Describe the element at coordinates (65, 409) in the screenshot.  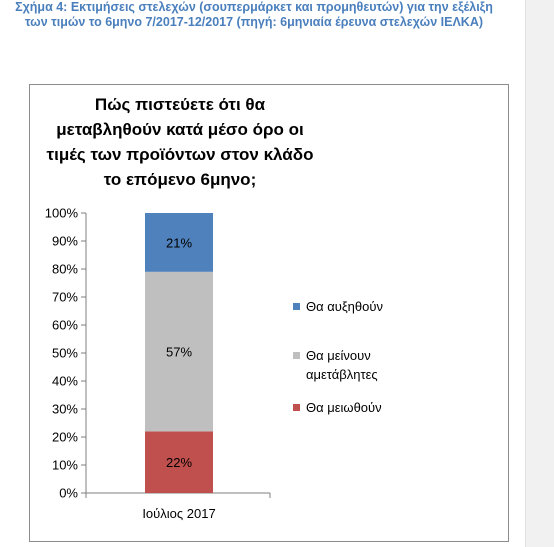
I see `y-tick-label: 30%` at that location.